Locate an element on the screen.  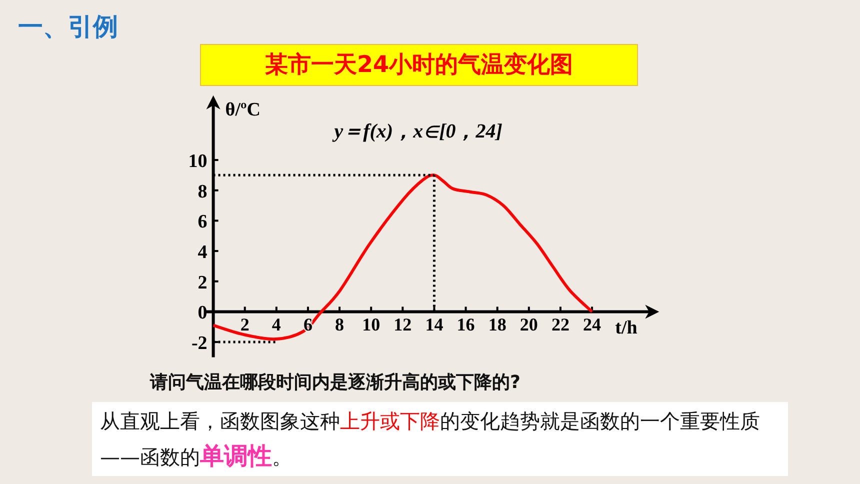
x-tick-label: 22 is located at coordinates (560, 324).